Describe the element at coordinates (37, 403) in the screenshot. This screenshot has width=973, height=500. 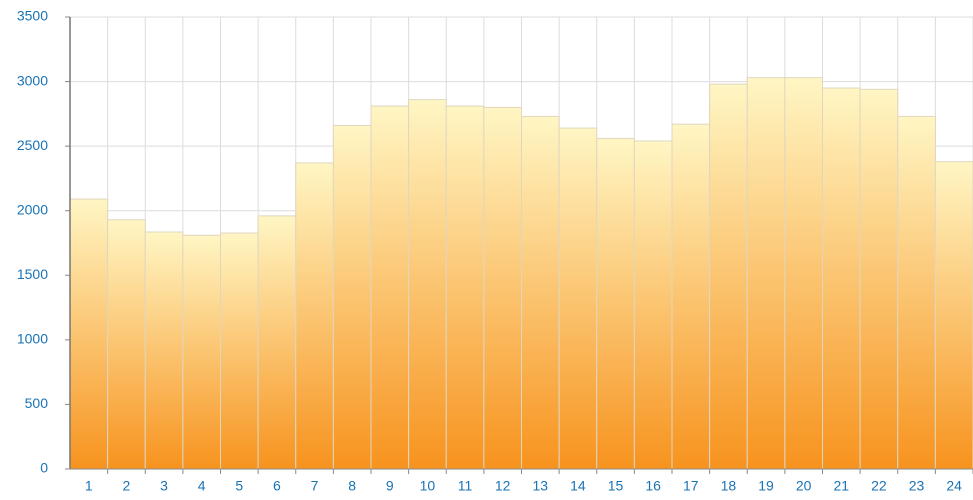
I see `y-tick-label: 500` at that location.